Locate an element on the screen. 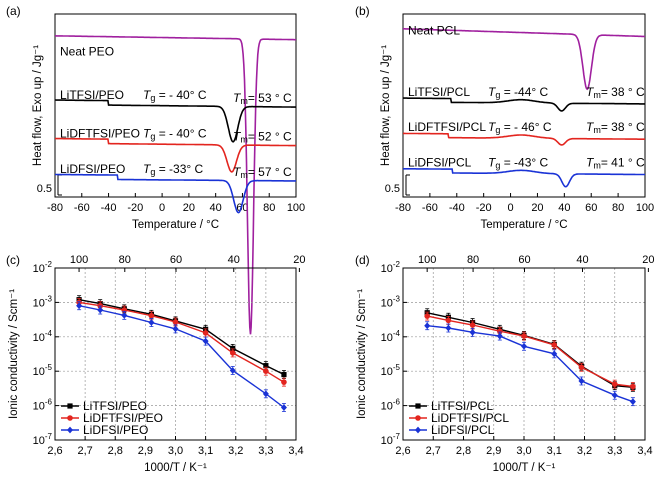  tg-annotation: Tg = - 46° C is located at coordinates (520, 127).